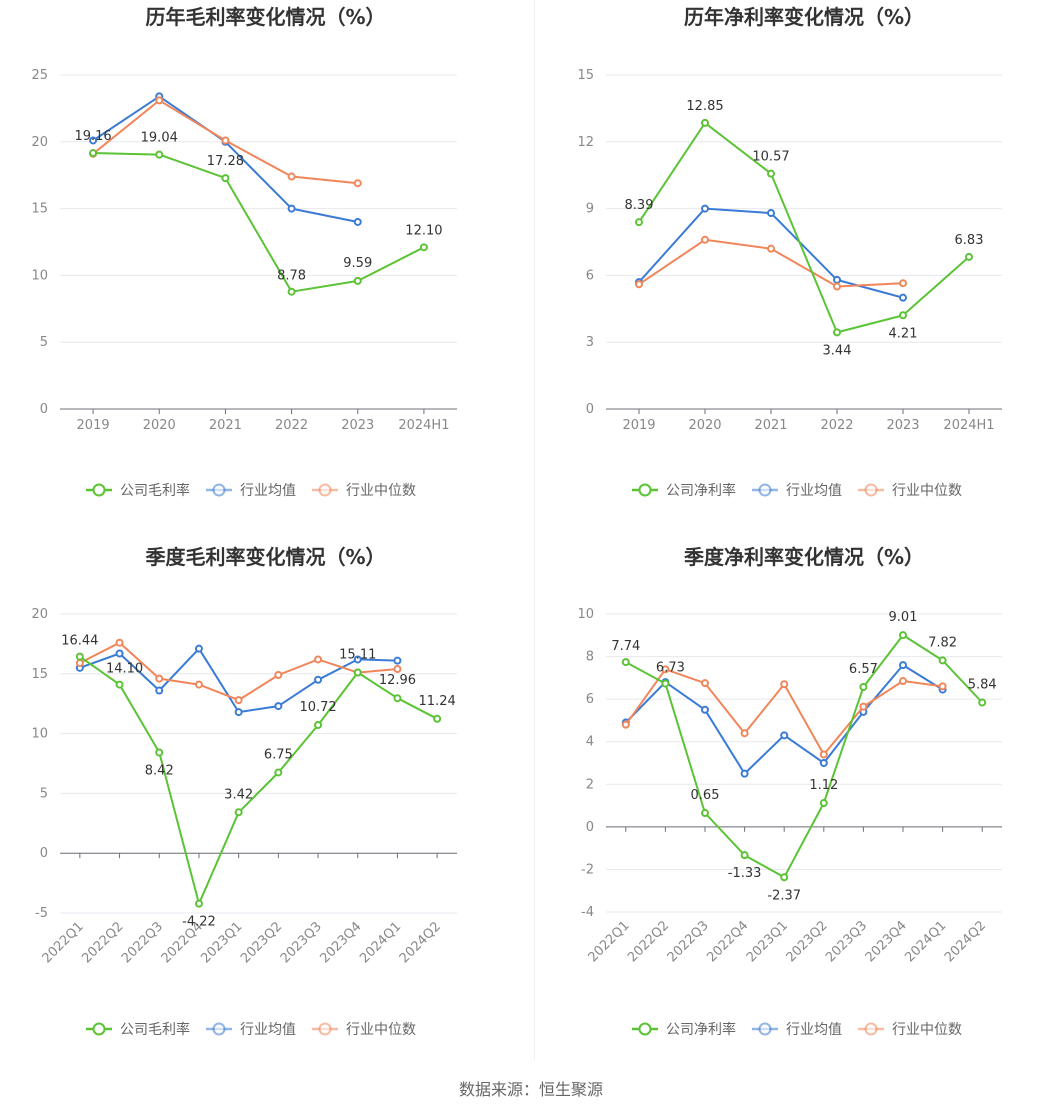  Describe the element at coordinates (124, 669) in the screenshot. I see `data-label: 14.10` at that location.